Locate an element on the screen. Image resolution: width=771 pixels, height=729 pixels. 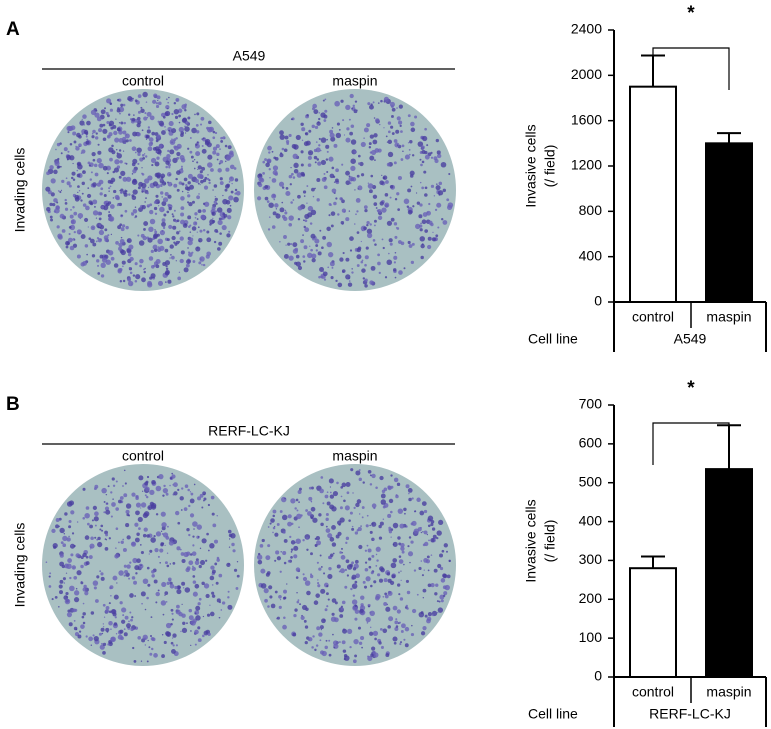
bar is located at coordinates (729, 573).